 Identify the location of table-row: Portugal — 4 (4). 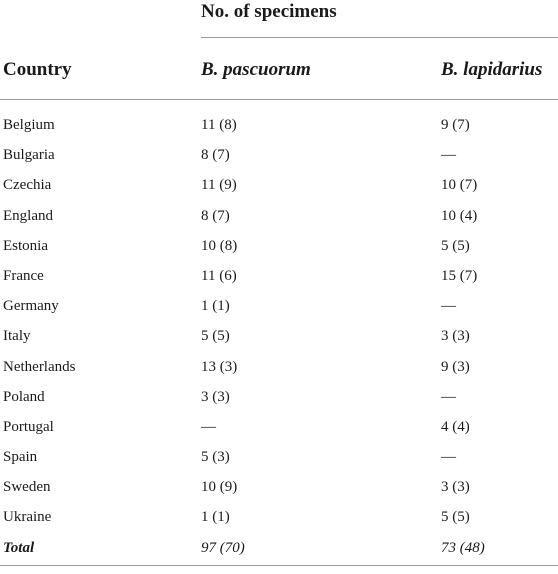
(279, 427).